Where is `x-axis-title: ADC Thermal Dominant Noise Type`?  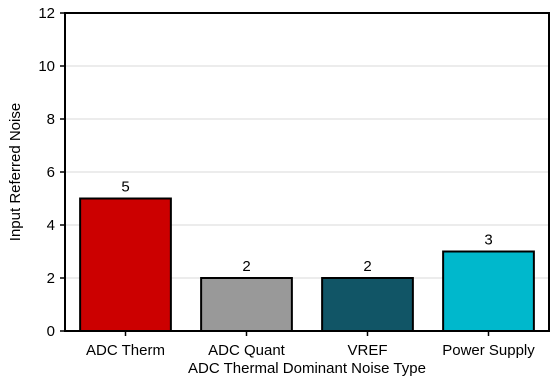 x-axis-title: ADC Thermal Dominant Noise Type is located at coordinates (307, 368).